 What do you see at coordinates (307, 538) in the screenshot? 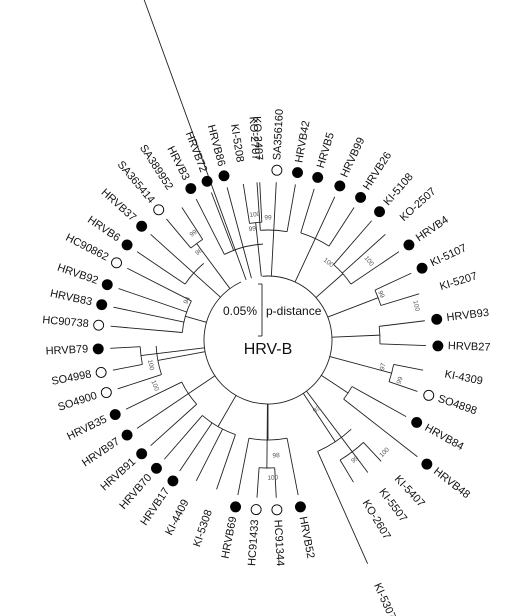
I see `leaf-label: HRVB52` at bounding box center [307, 538].